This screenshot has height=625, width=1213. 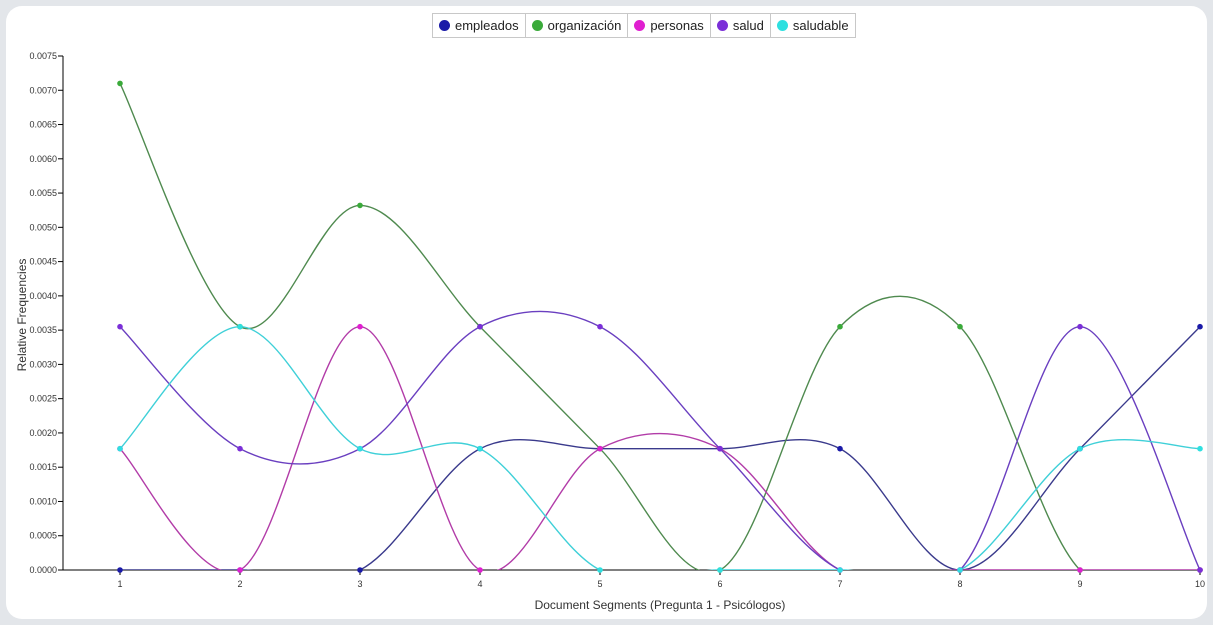 What do you see at coordinates (43, 262) in the screenshot?
I see `y-tick-label: 0.0045` at bounding box center [43, 262].